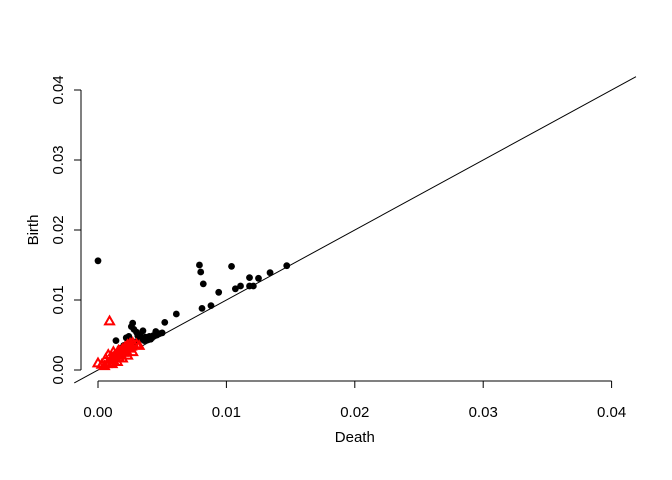 The height and width of the screenshot is (480, 672). Describe the element at coordinates (483, 412) in the screenshot. I see `x-tick-label: 0.03` at that location.